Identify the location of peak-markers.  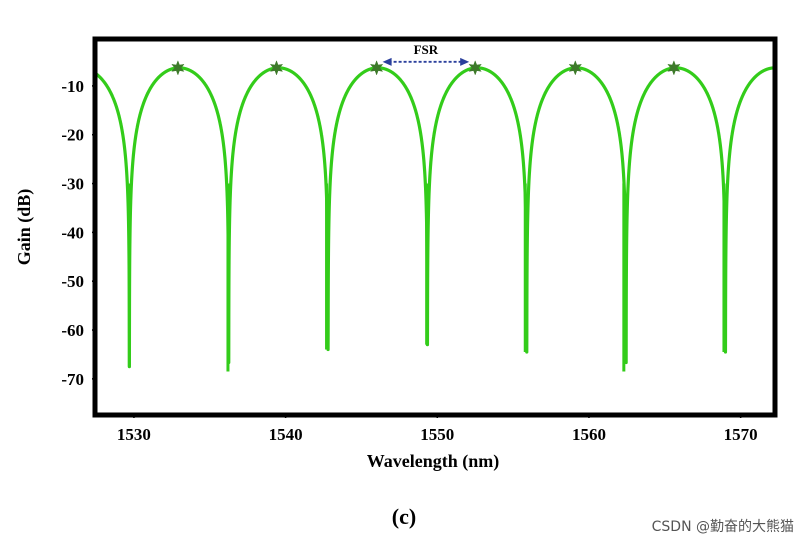
(426, 68).